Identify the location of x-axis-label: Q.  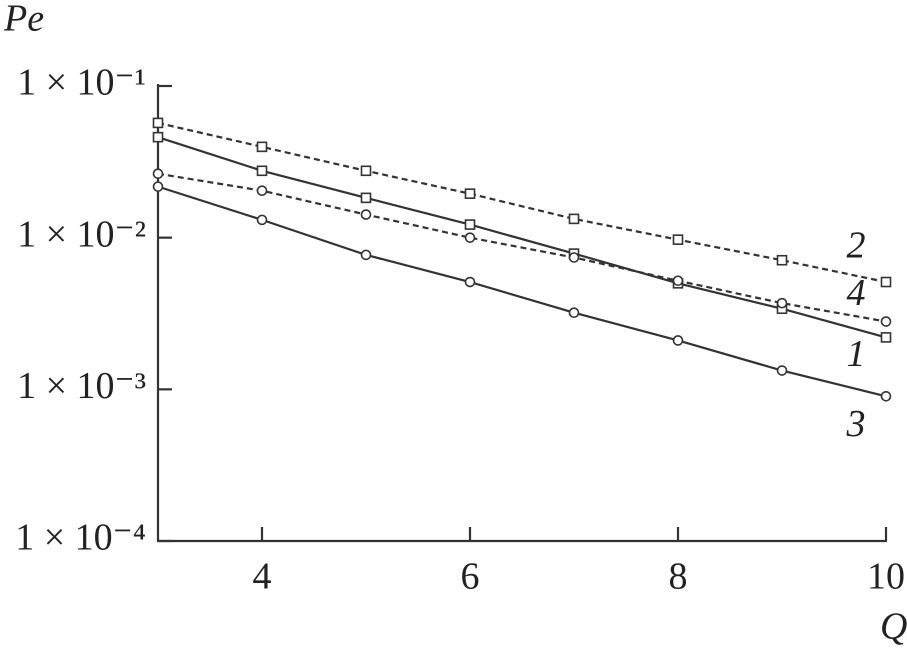
(893, 627).